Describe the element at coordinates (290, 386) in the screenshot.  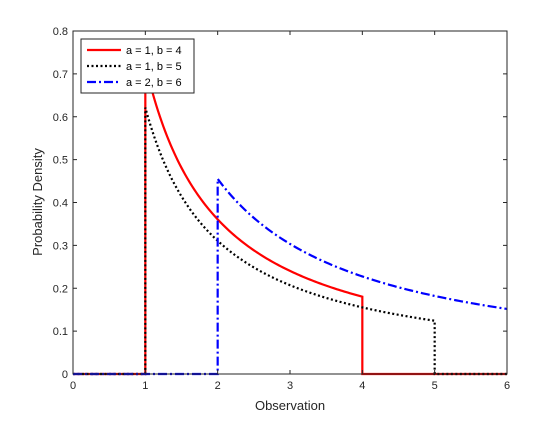
I see `x-tick-label: 3` at that location.